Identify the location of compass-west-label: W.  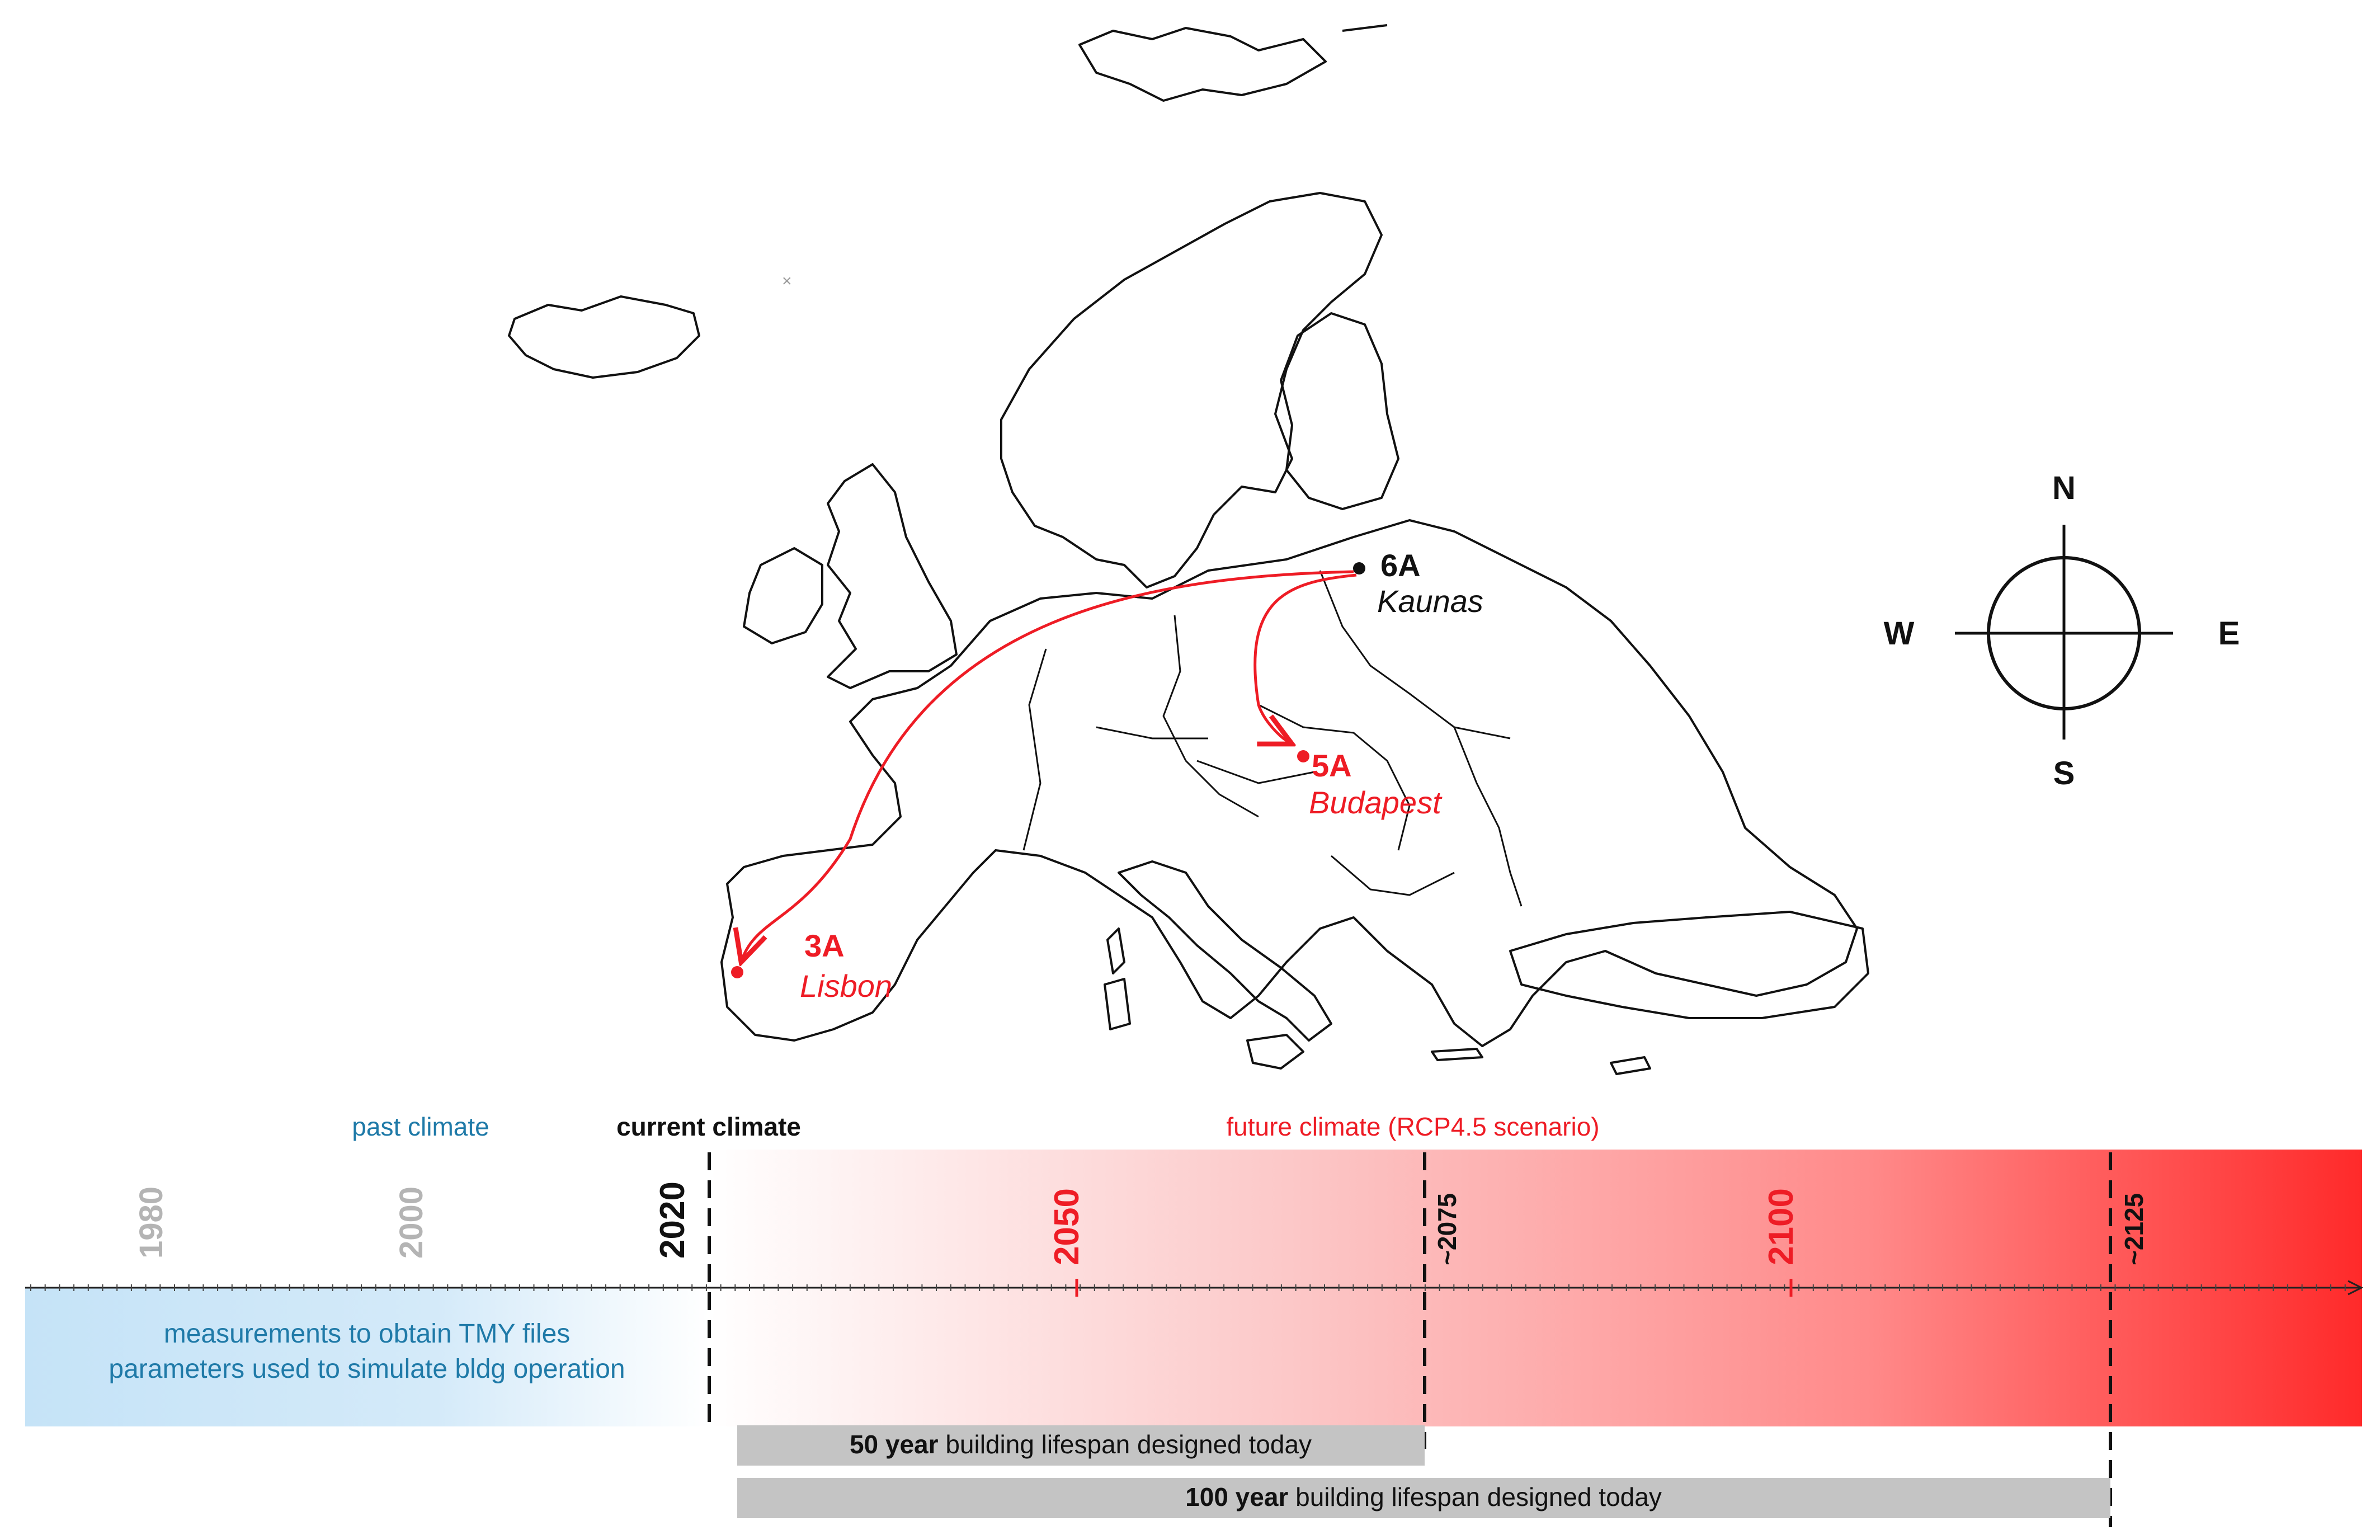
(1899, 633).